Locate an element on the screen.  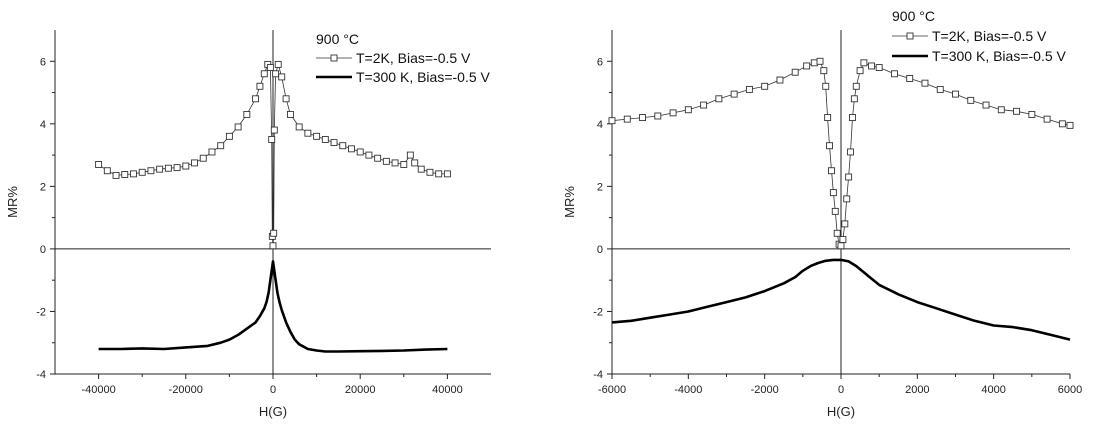
x-tick-label: 20000 is located at coordinates (360, 390).